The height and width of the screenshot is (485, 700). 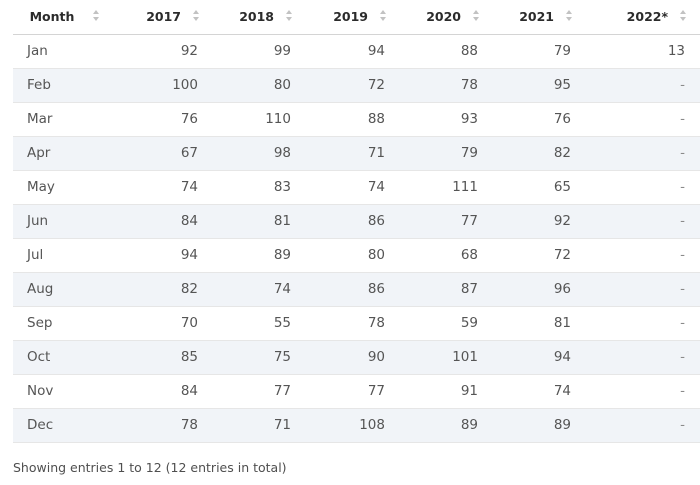 What do you see at coordinates (282, 425) in the screenshot?
I see `cell-text: 71` at bounding box center [282, 425].